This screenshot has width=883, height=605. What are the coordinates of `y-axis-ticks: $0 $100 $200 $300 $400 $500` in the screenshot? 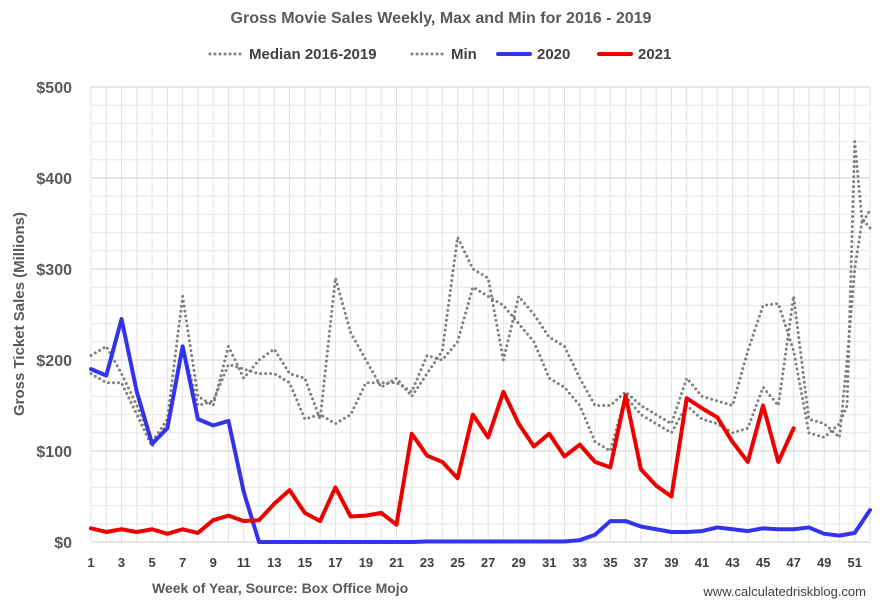 It's located at (54, 316).